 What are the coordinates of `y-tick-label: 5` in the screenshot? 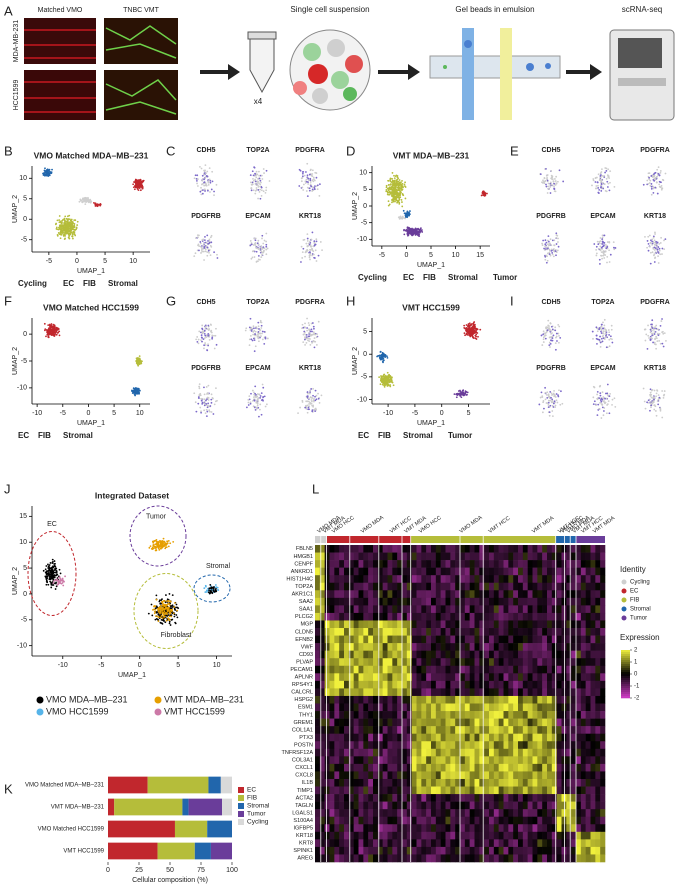 It's located at (365, 189).